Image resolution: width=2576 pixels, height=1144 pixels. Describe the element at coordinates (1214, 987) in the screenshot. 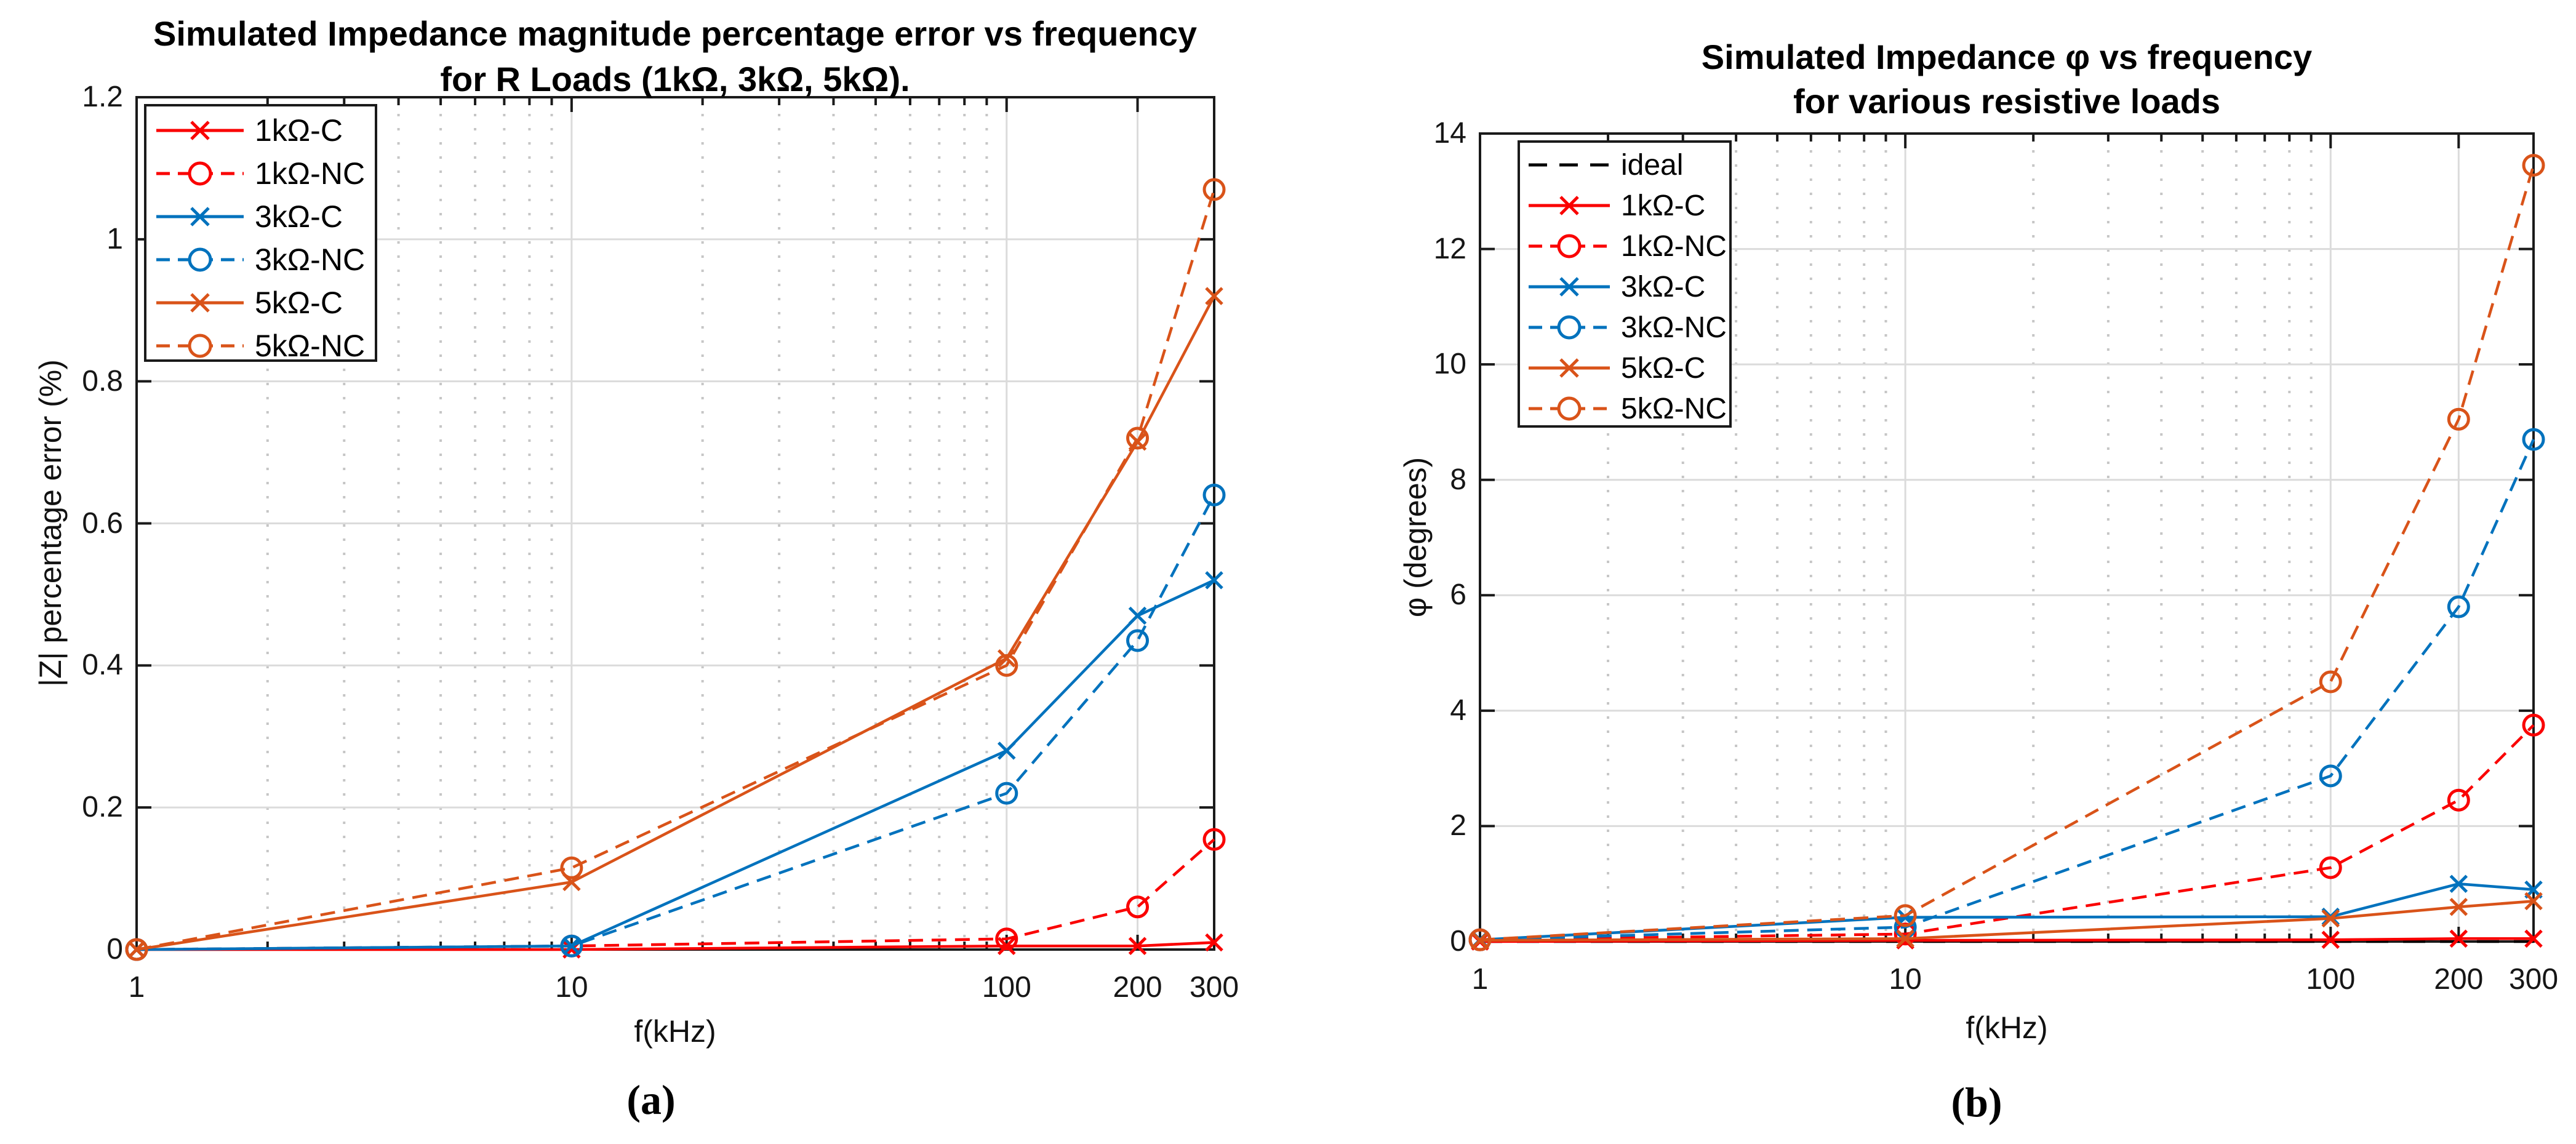

I see `chart-a-x-tick-label: 300` at that location.